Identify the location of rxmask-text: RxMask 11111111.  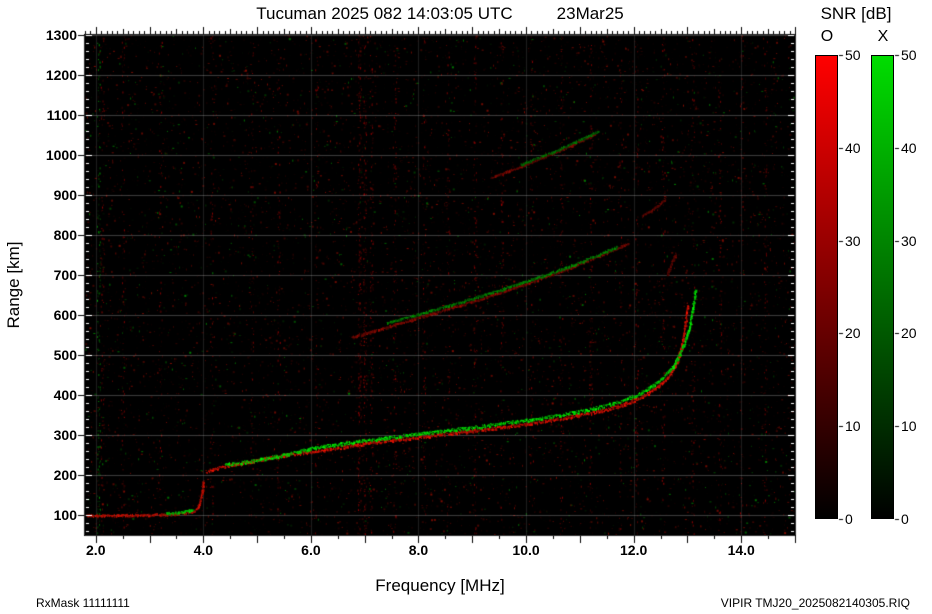
(83, 603).